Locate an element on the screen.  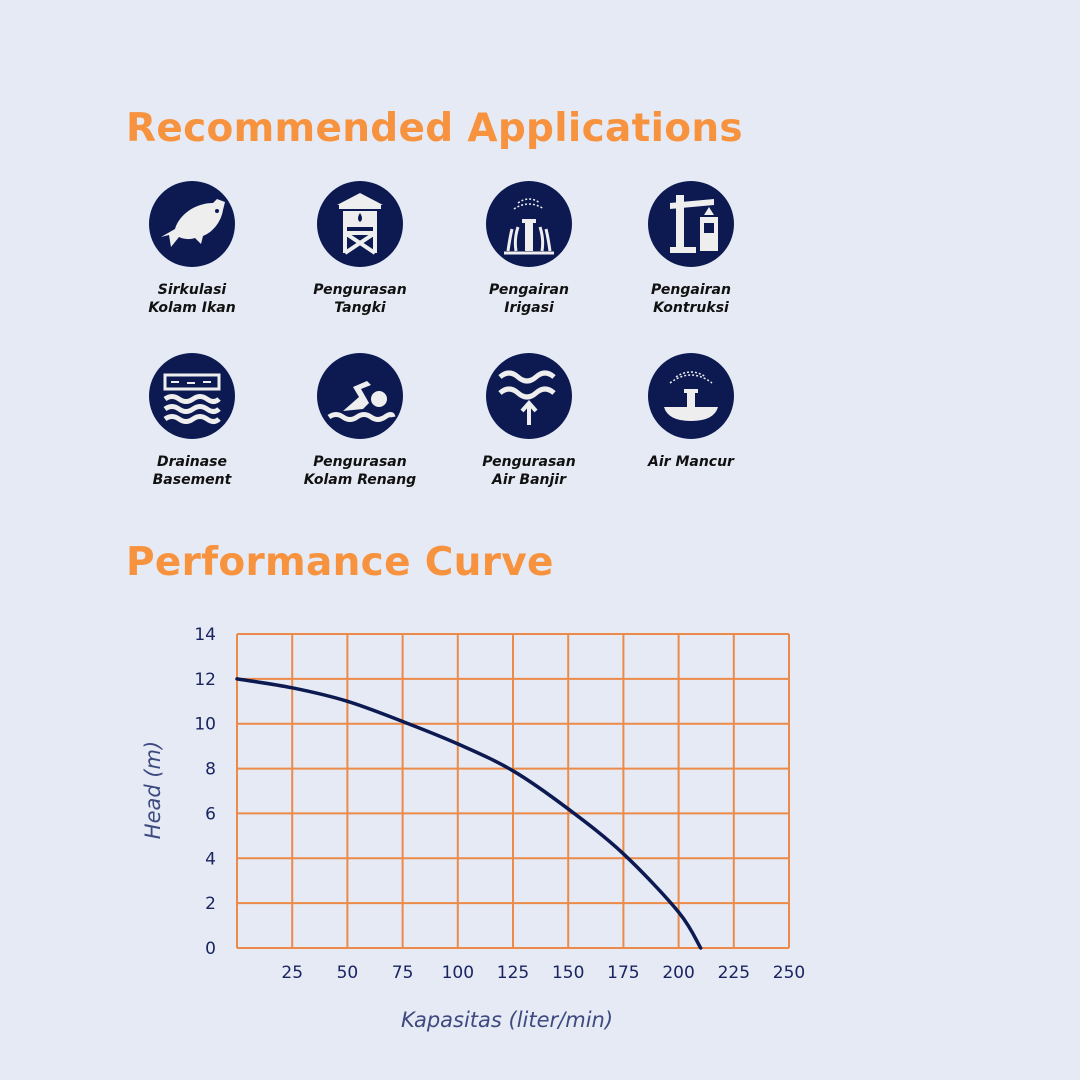
sprinkler-icon is located at coordinates (529, 224).